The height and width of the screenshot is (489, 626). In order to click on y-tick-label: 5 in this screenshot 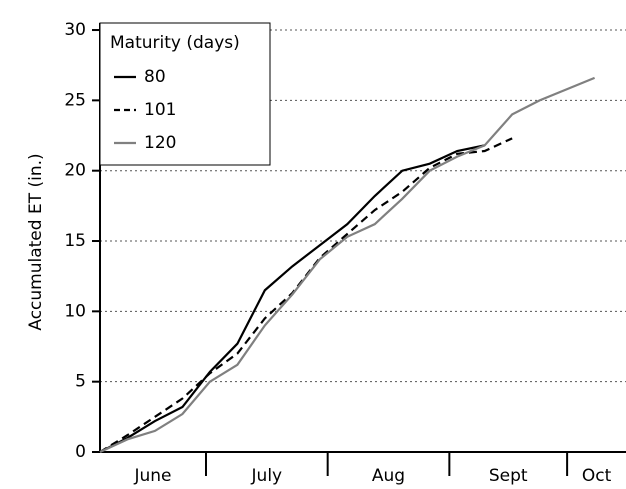, I will do `click(80, 382)`.